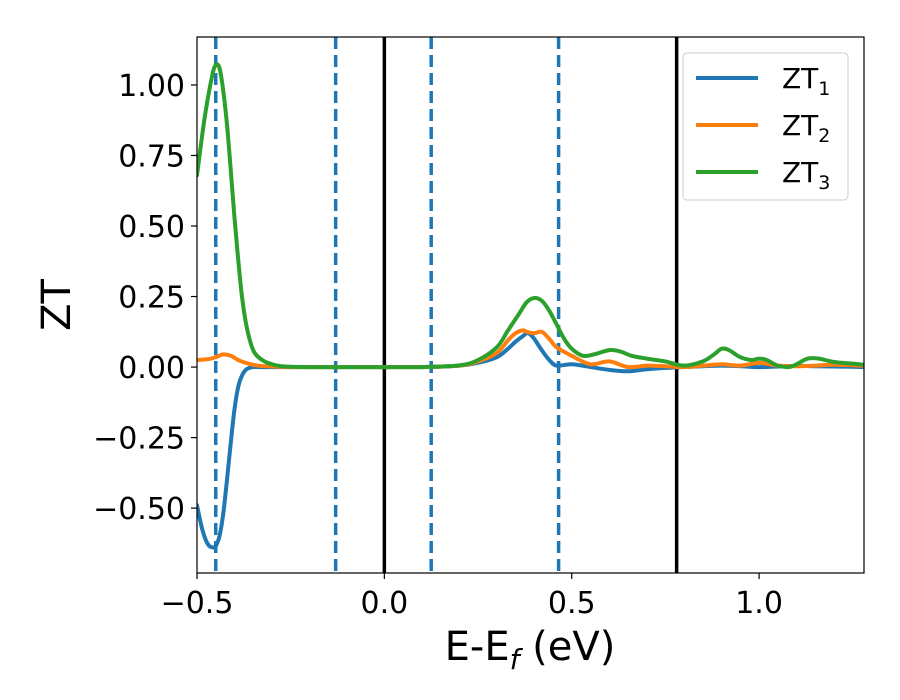  I want to click on legend-label-subscript: 1, so click(824, 89).